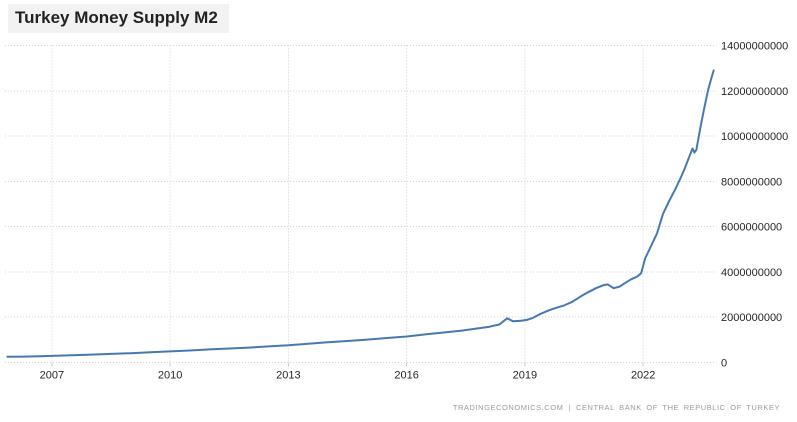  Describe the element at coordinates (751, 273) in the screenshot. I see `y-axis-tick-label: 4000000000` at that location.